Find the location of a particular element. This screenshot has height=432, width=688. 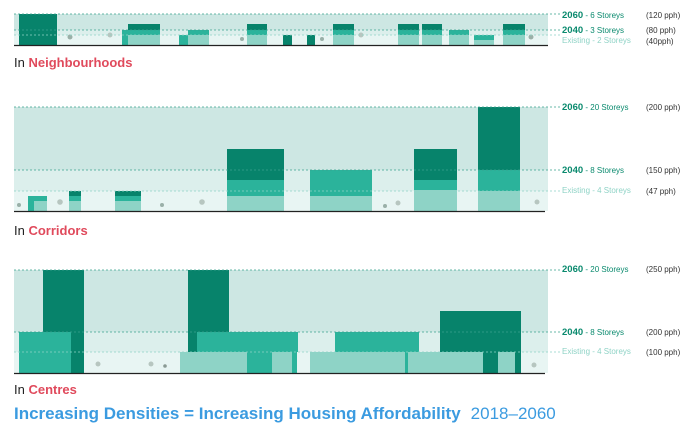

density-2040: (150 pph) is located at coordinates (663, 170).